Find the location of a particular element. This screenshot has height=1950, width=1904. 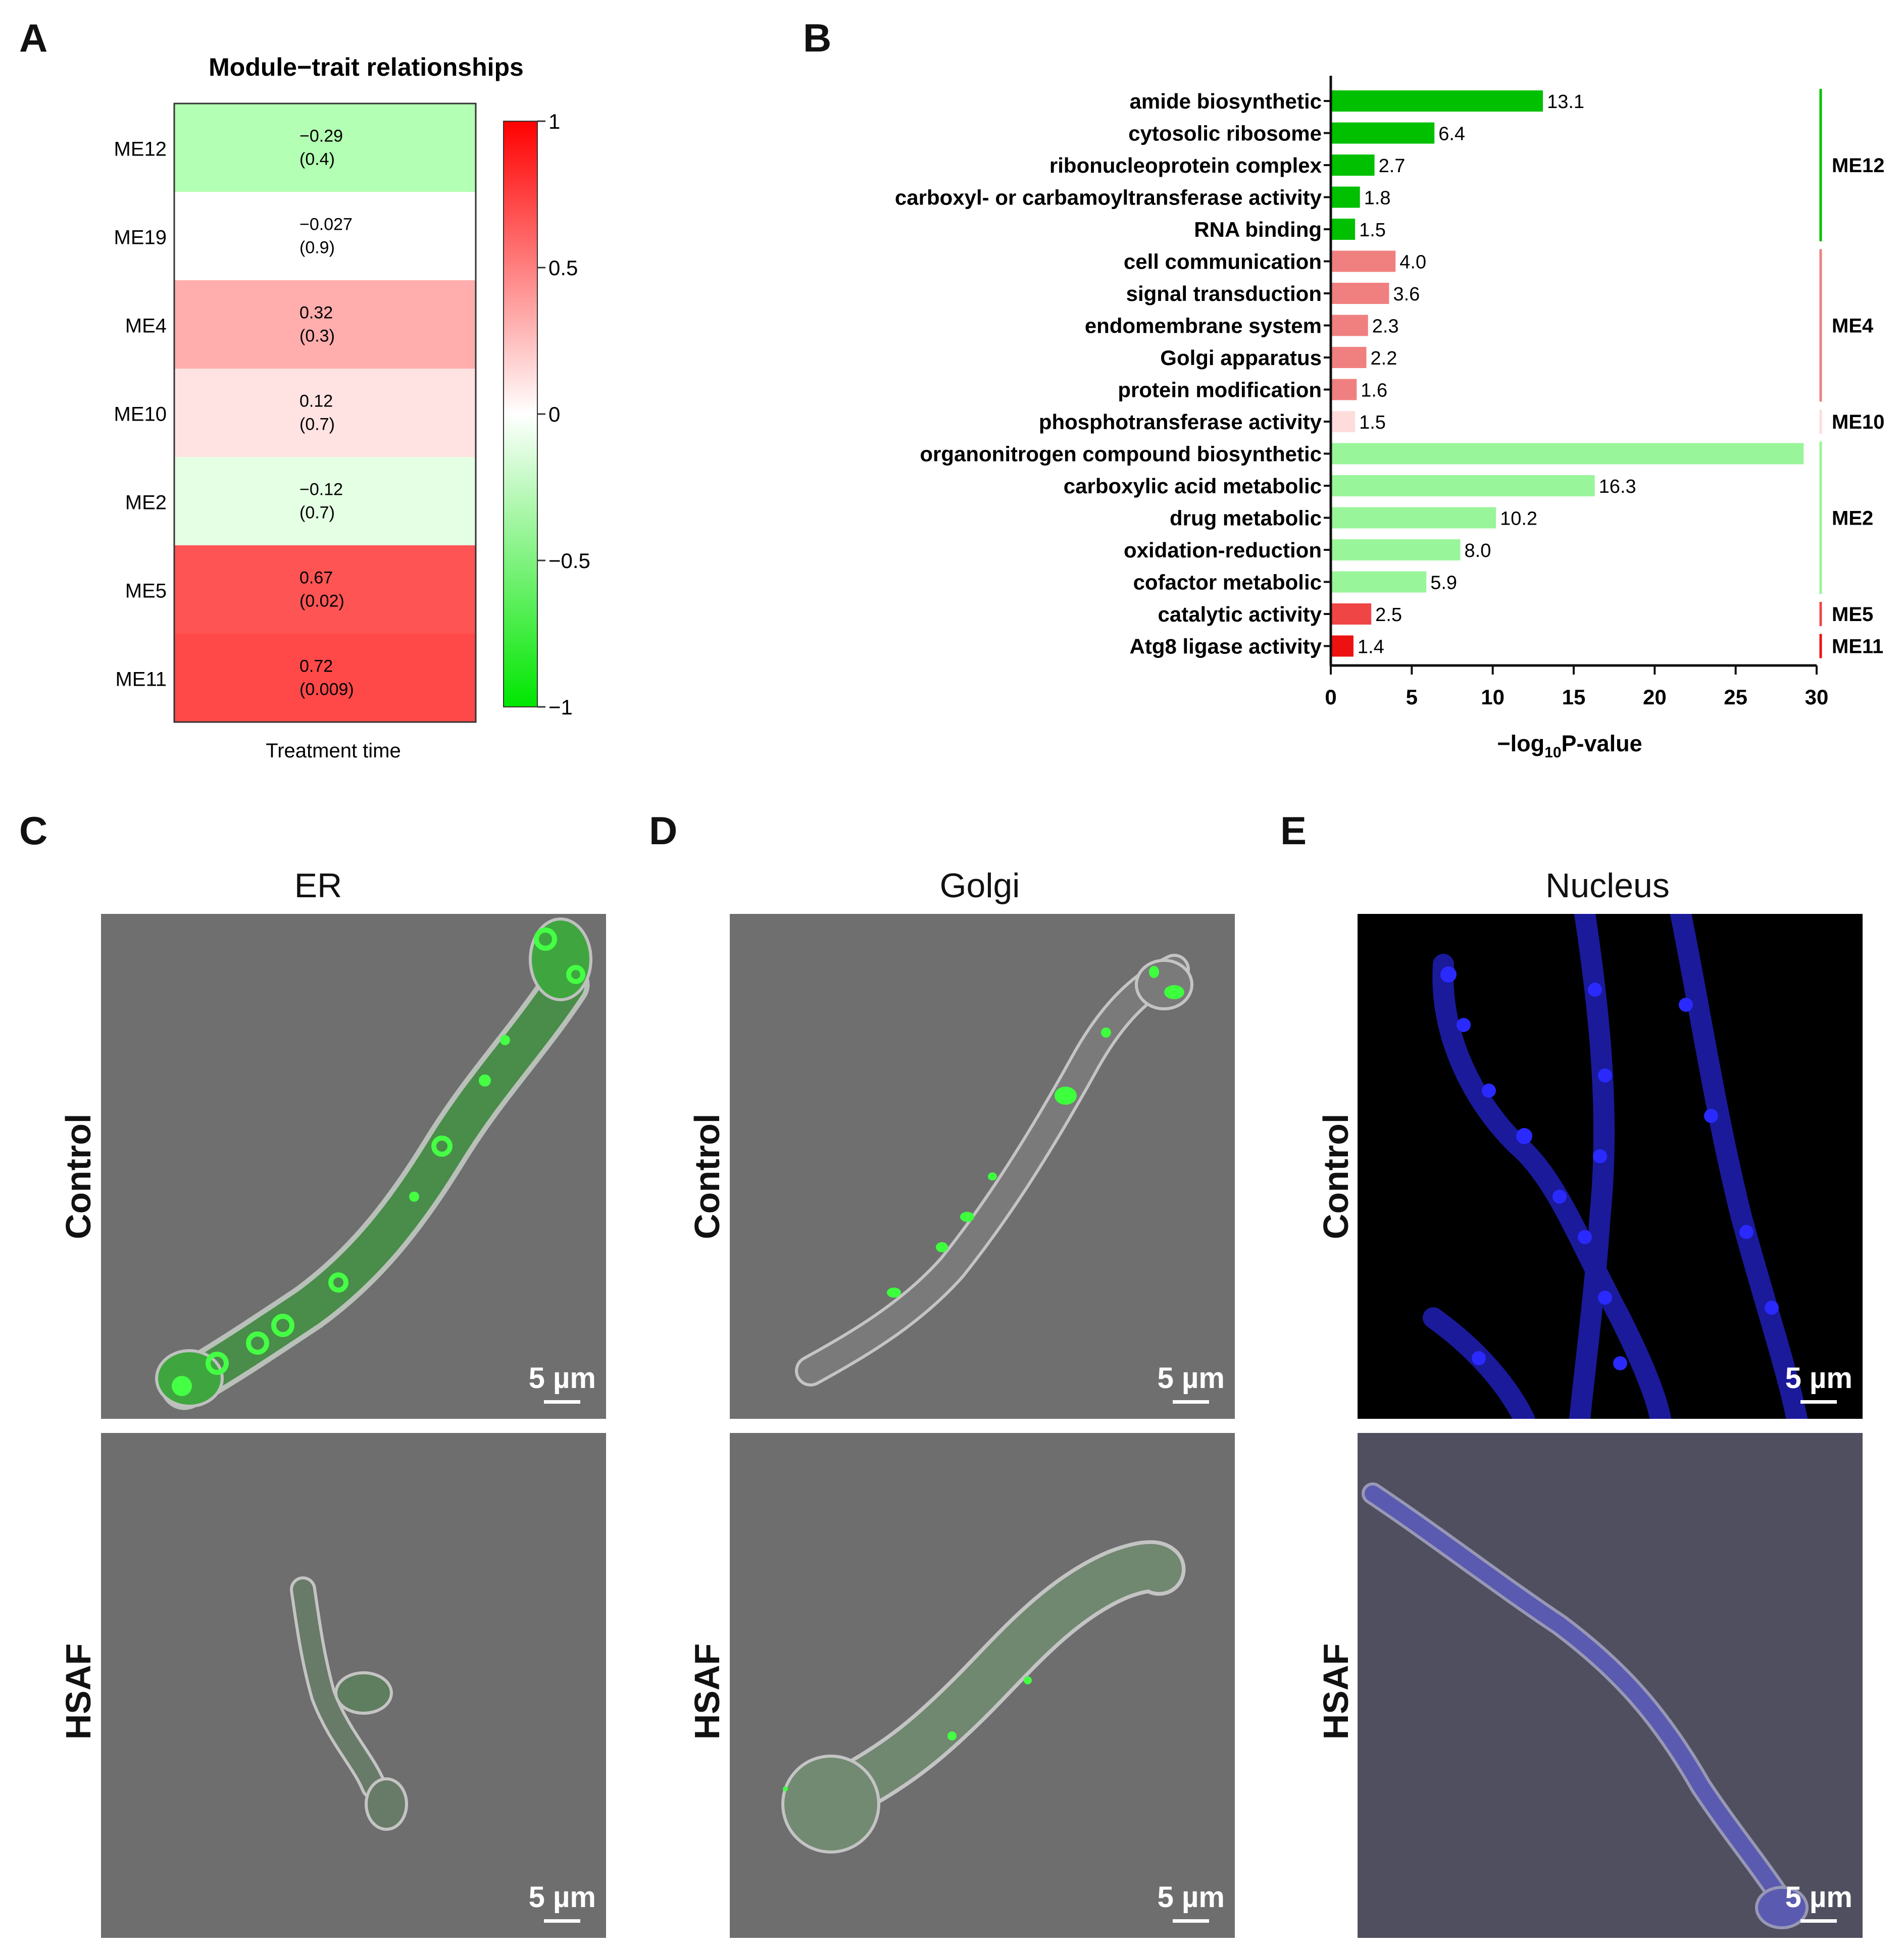

x-tick-label: 10 is located at coordinates (1493, 697).